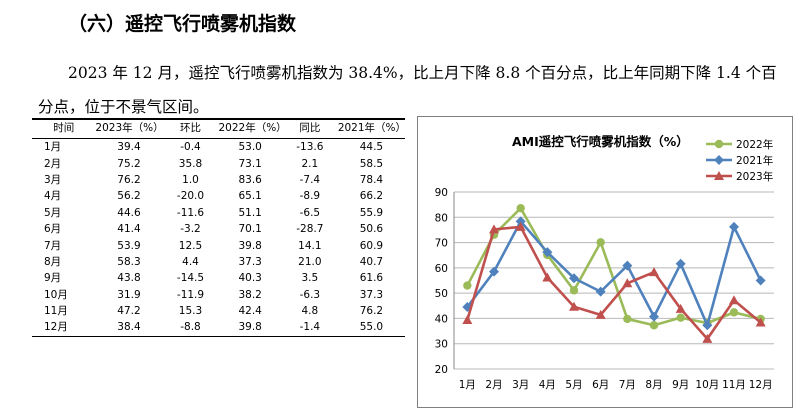  What do you see at coordinates (310, 294) in the screenshot?
I see `row-yoy-cell: -6.3` at bounding box center [310, 294].